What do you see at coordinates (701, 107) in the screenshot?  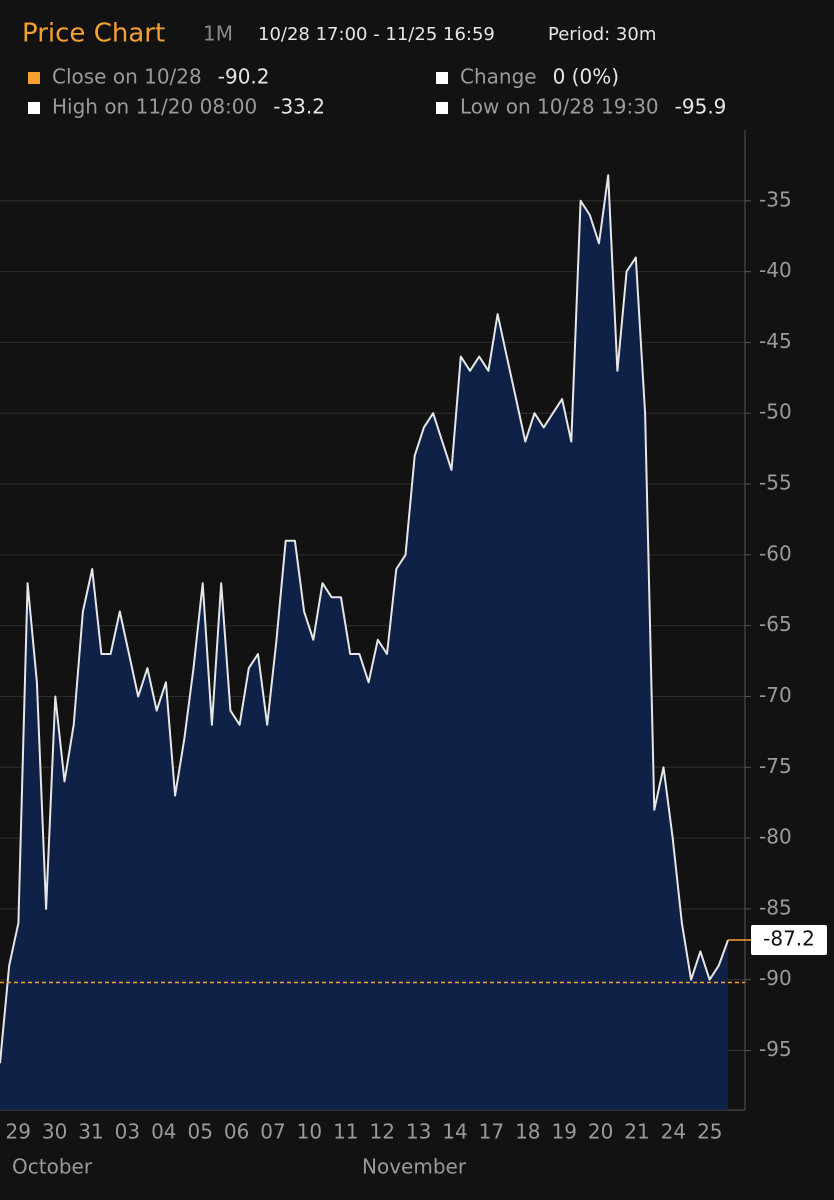 I see `legend-value: -95.9` at bounding box center [701, 107].